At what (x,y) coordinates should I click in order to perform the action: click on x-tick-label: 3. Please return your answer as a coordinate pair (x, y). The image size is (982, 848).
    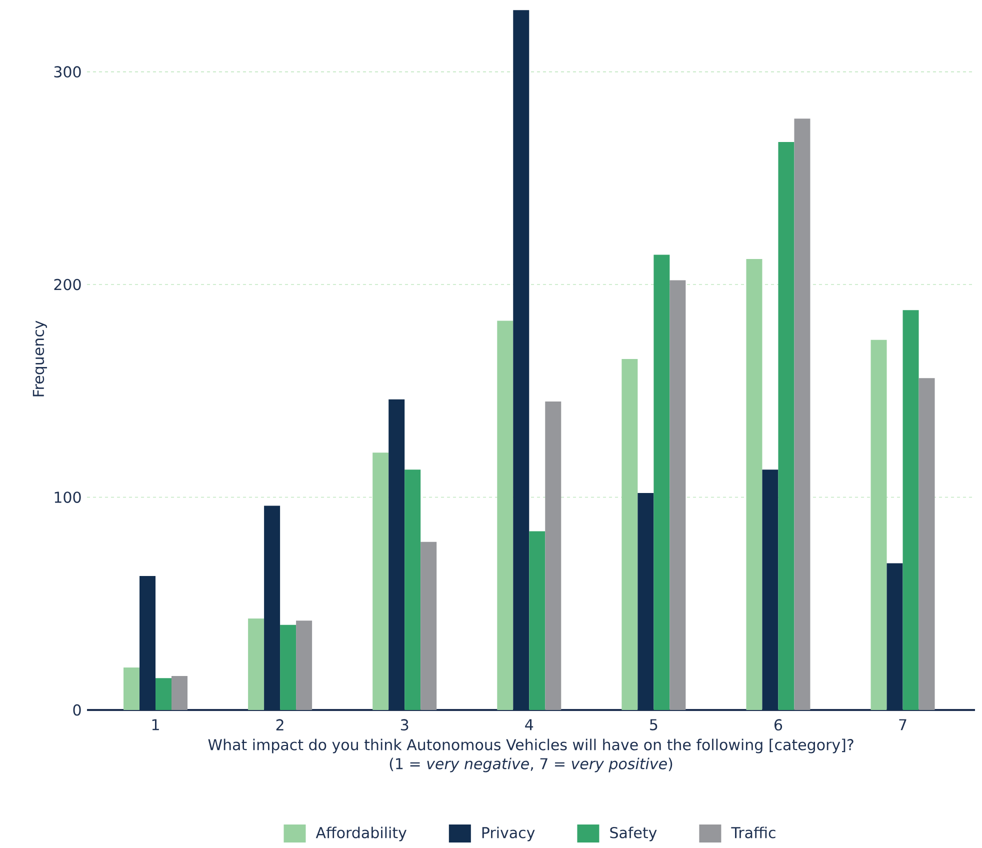
    Looking at the image, I should click on (404, 725).